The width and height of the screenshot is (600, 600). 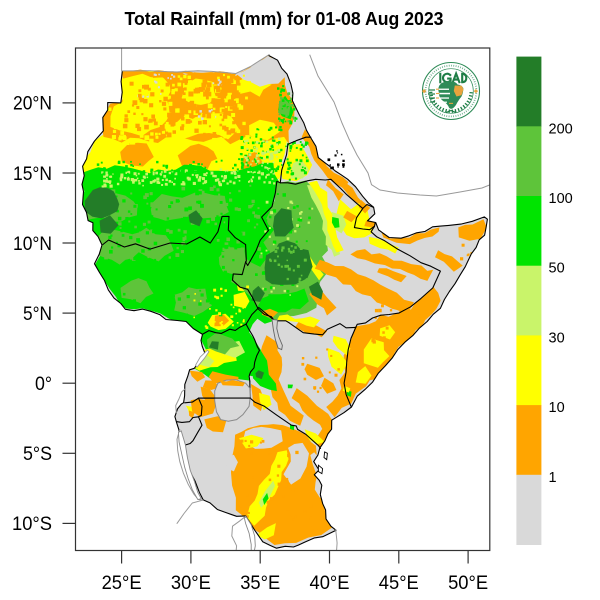 I want to click on svg-text: 15°N, so click(x=32, y=174).